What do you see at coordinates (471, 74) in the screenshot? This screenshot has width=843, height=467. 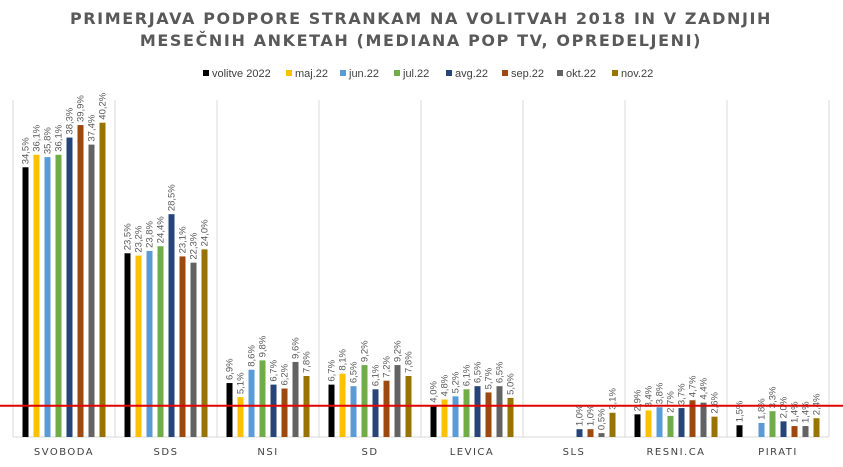 I see `legend-label-4: avg.22` at bounding box center [471, 74].